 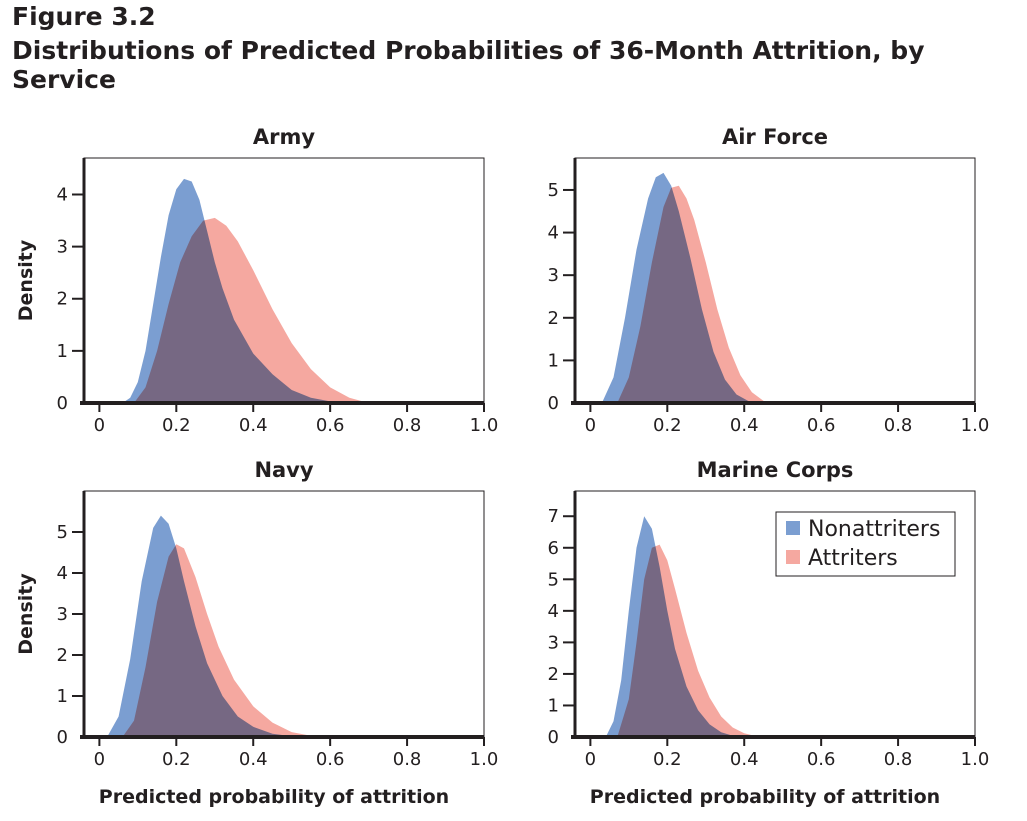 What do you see at coordinates (284, 137) in the screenshot?
I see `panel-title: Army` at bounding box center [284, 137].